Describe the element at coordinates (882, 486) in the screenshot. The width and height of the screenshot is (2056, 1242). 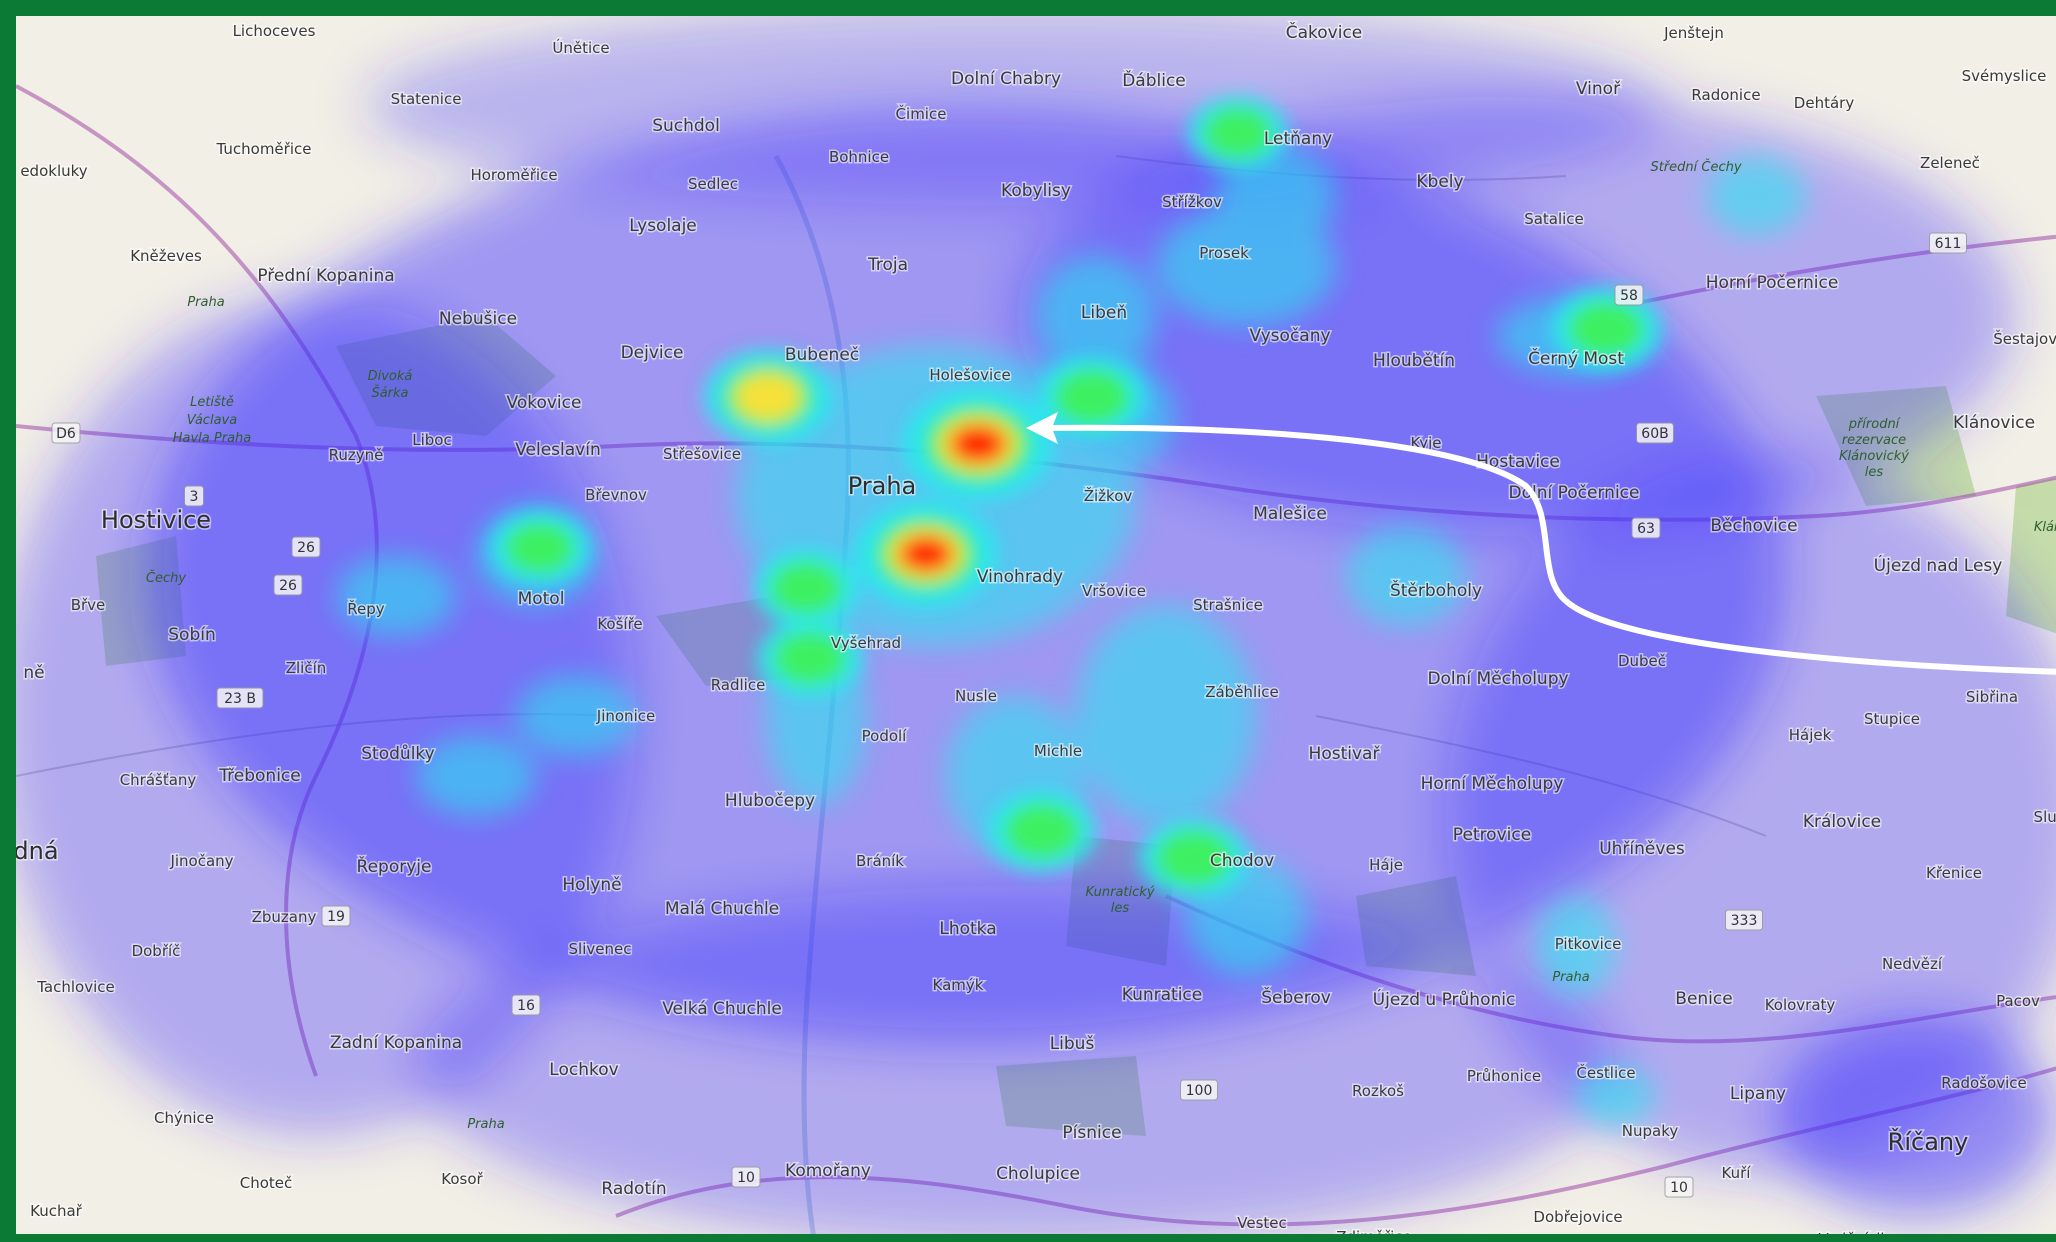
I see `city-label-group: Praha` at that location.